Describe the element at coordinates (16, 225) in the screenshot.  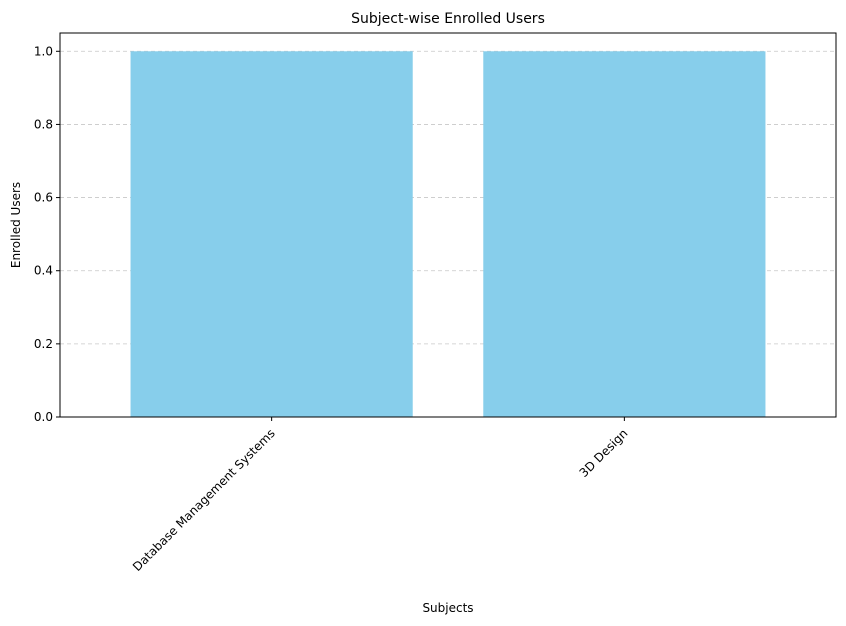
I see `y-axis-label: Enrolled Users` at that location.